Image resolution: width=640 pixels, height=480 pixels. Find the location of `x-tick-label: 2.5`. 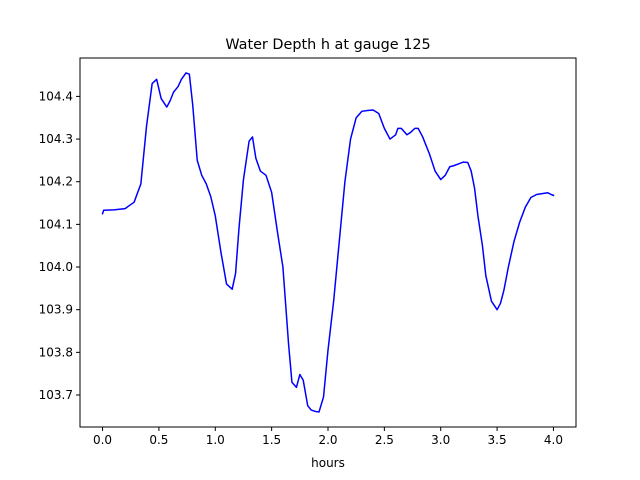

x-tick-label: 2.5 is located at coordinates (384, 440).